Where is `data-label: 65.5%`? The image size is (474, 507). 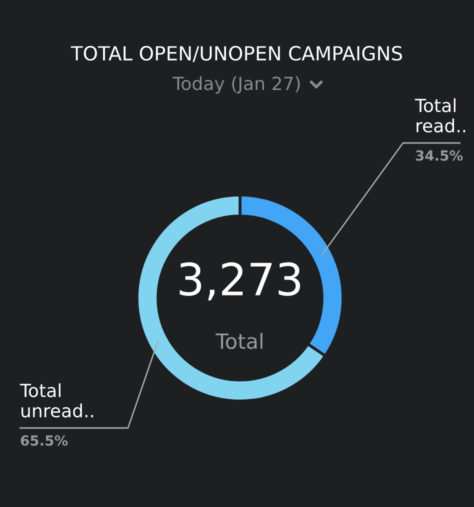
data-label: 65.5% is located at coordinates (44, 440).